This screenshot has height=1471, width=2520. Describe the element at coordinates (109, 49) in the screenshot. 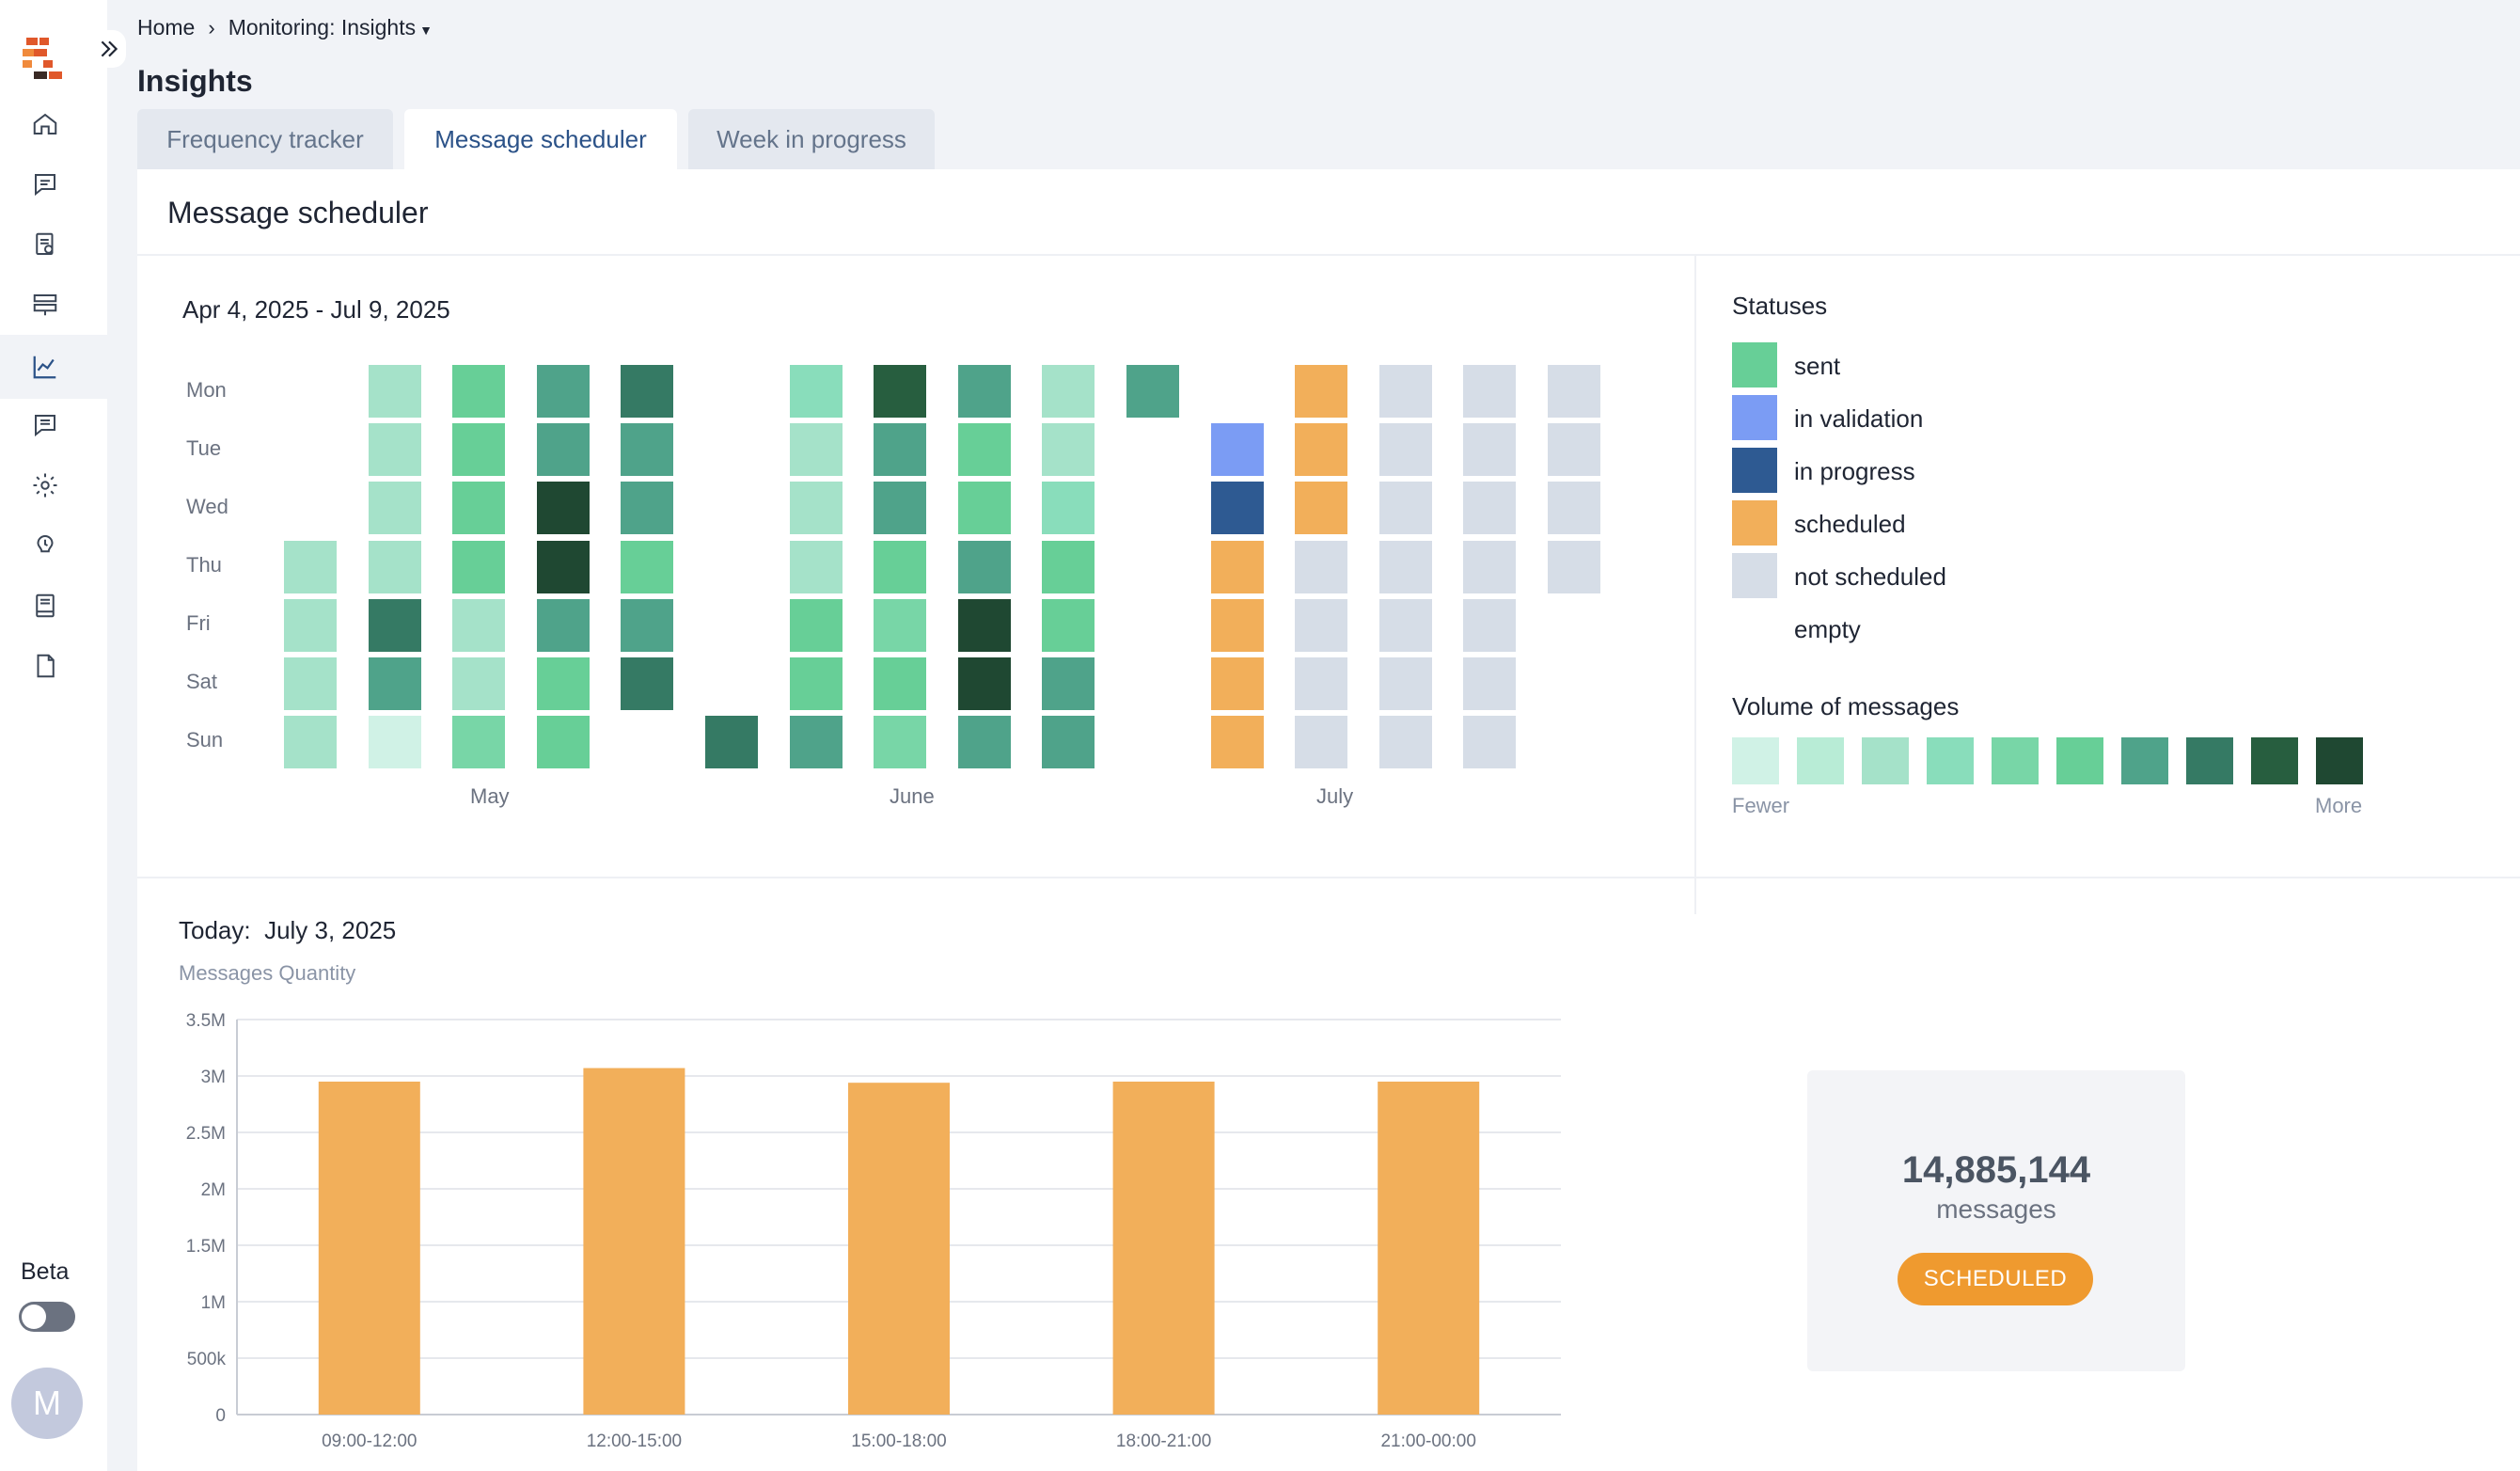

I see `expand-sidebar-icon` at that location.